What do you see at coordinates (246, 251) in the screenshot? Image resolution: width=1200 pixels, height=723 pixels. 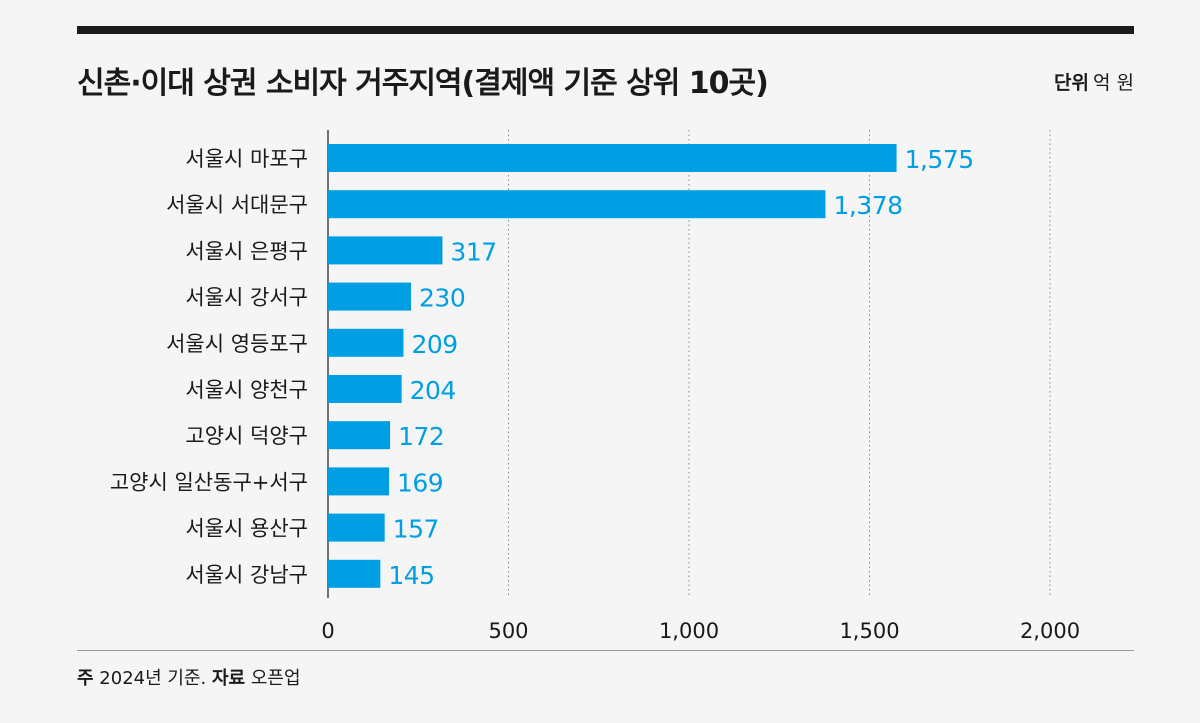 I see `category-label: 서울시 은평구` at bounding box center [246, 251].